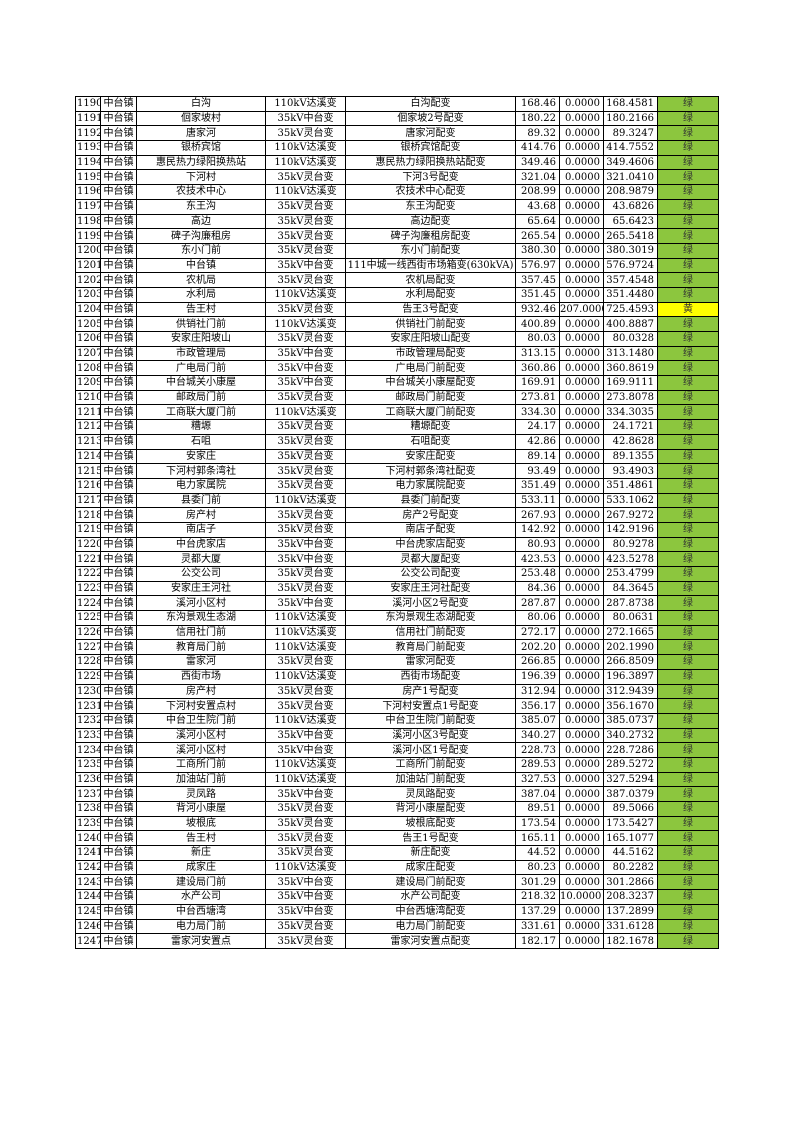 The image size is (794, 1122). Describe the element at coordinates (430, 250) in the screenshot. I see `transformer-cell: 东小门前配变` at that location.